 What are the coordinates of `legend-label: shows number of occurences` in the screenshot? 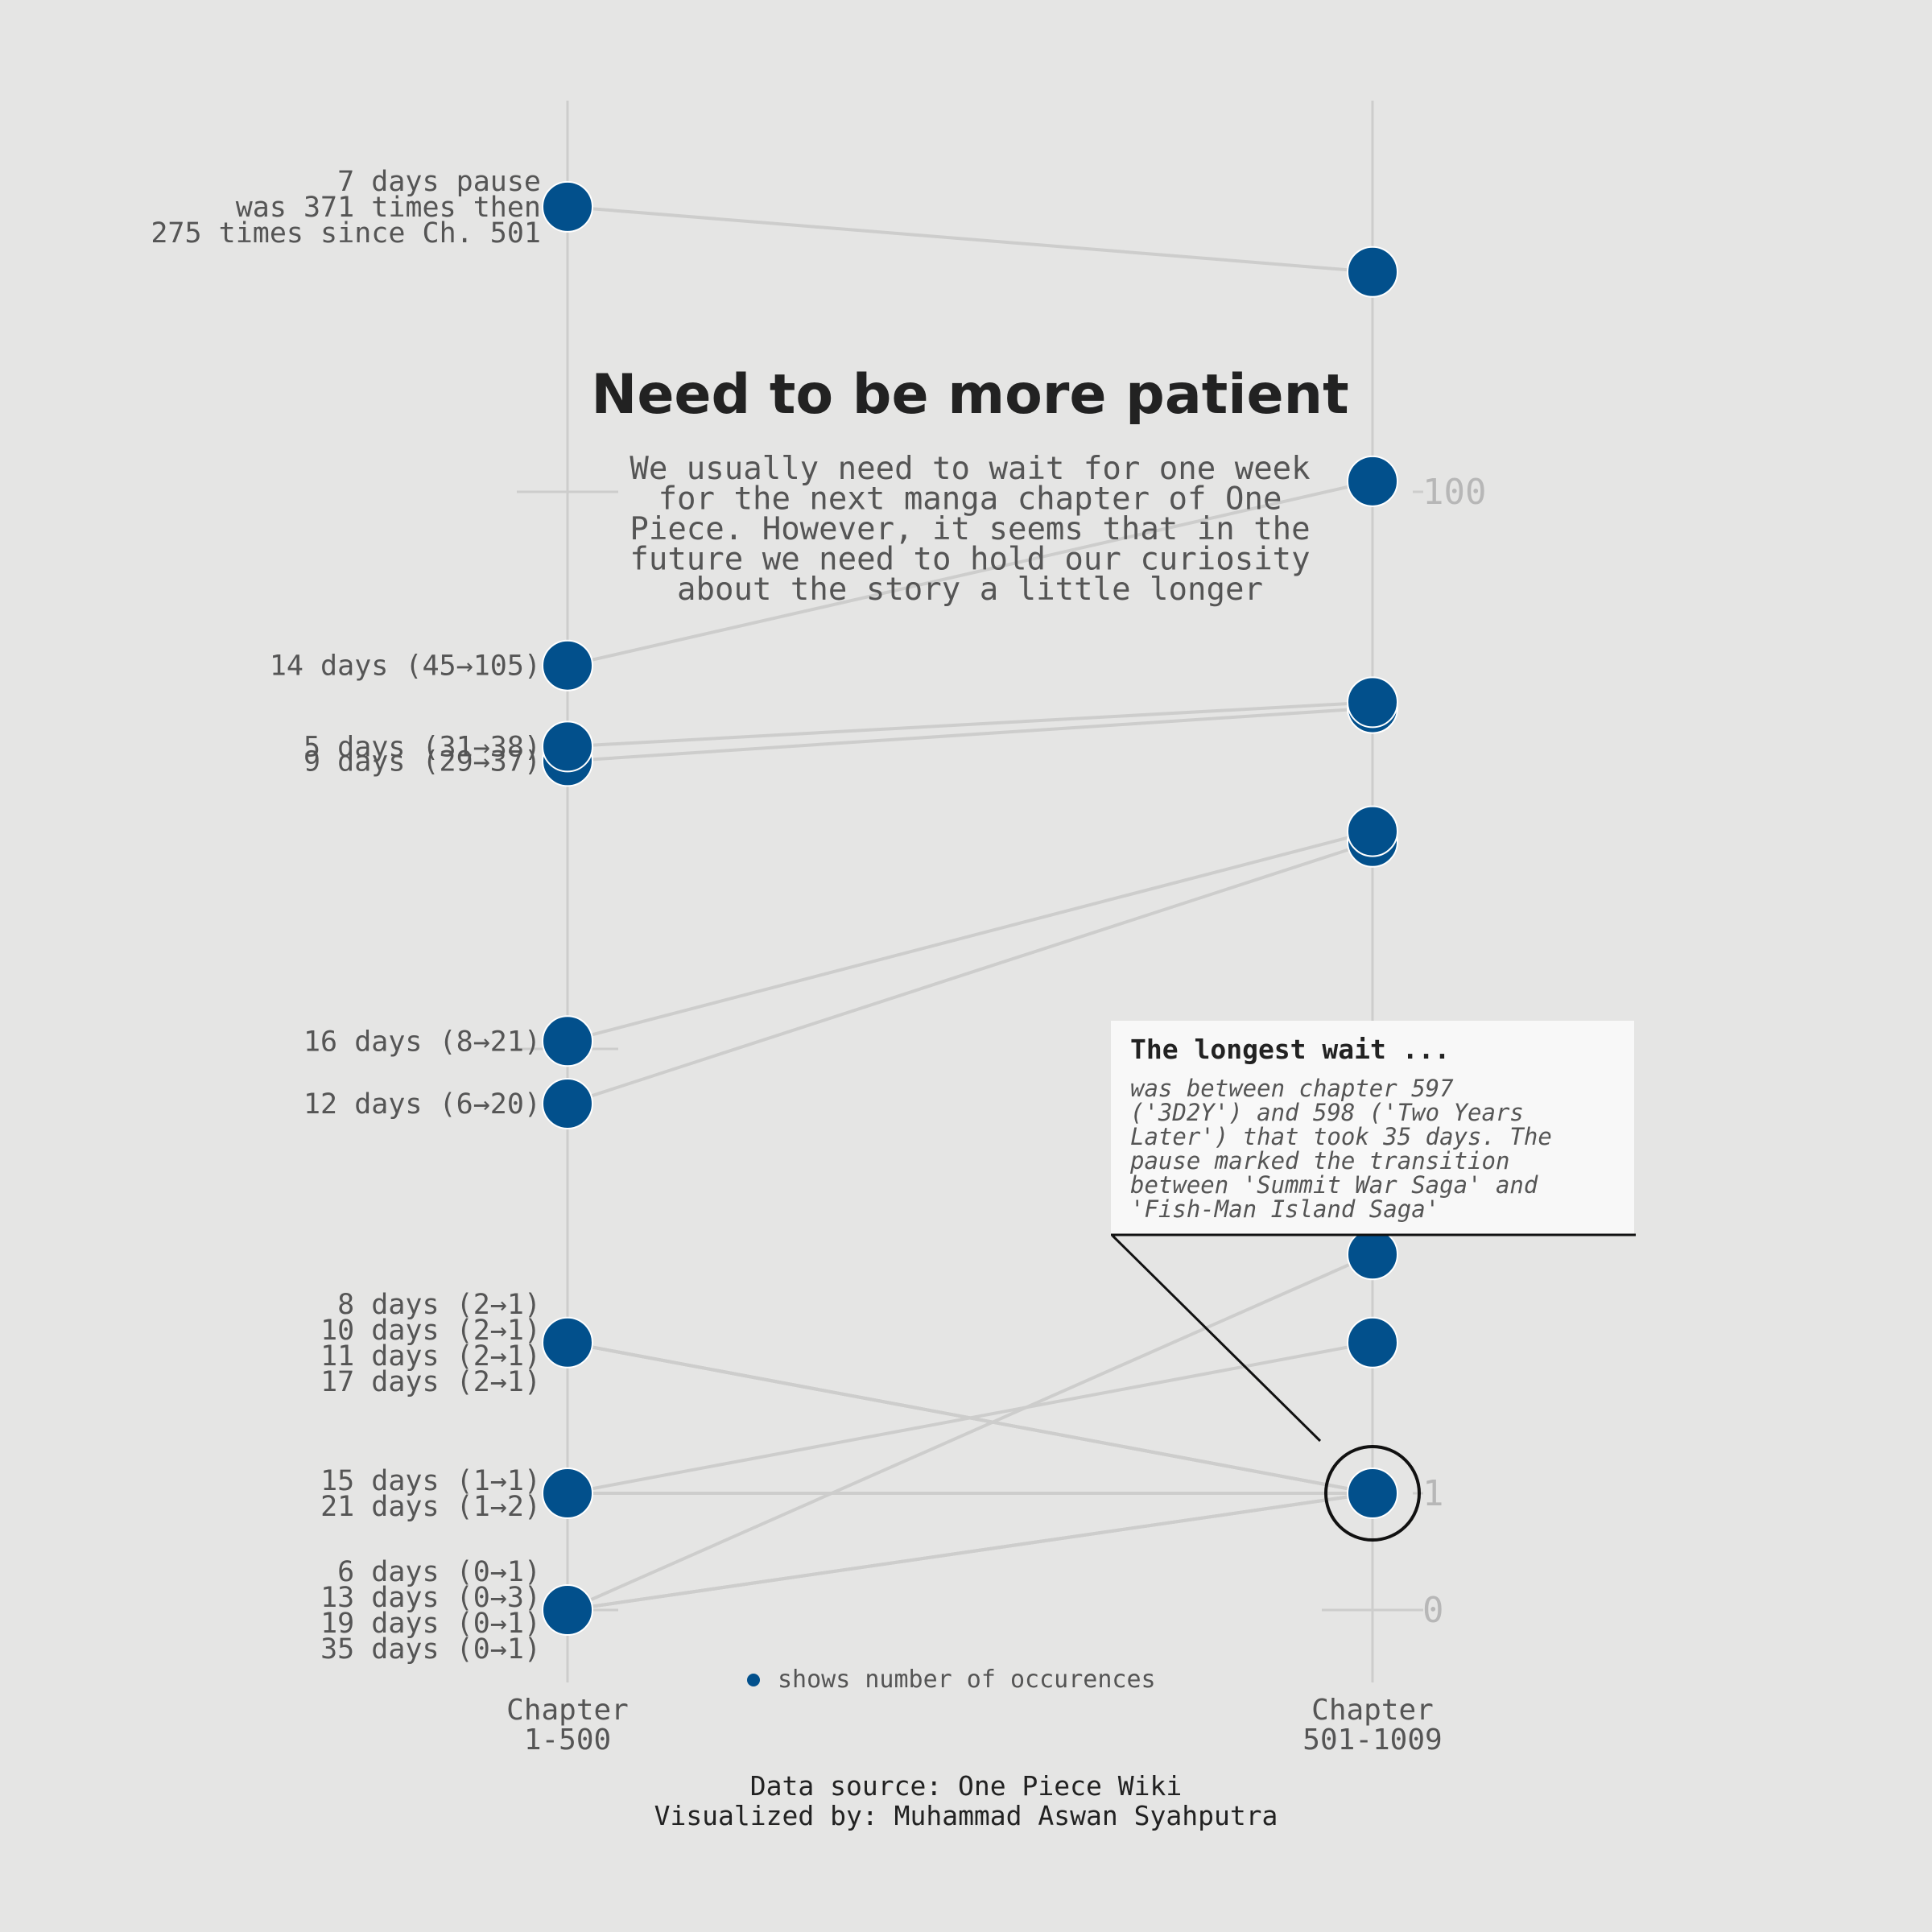 It's located at (967, 1680).